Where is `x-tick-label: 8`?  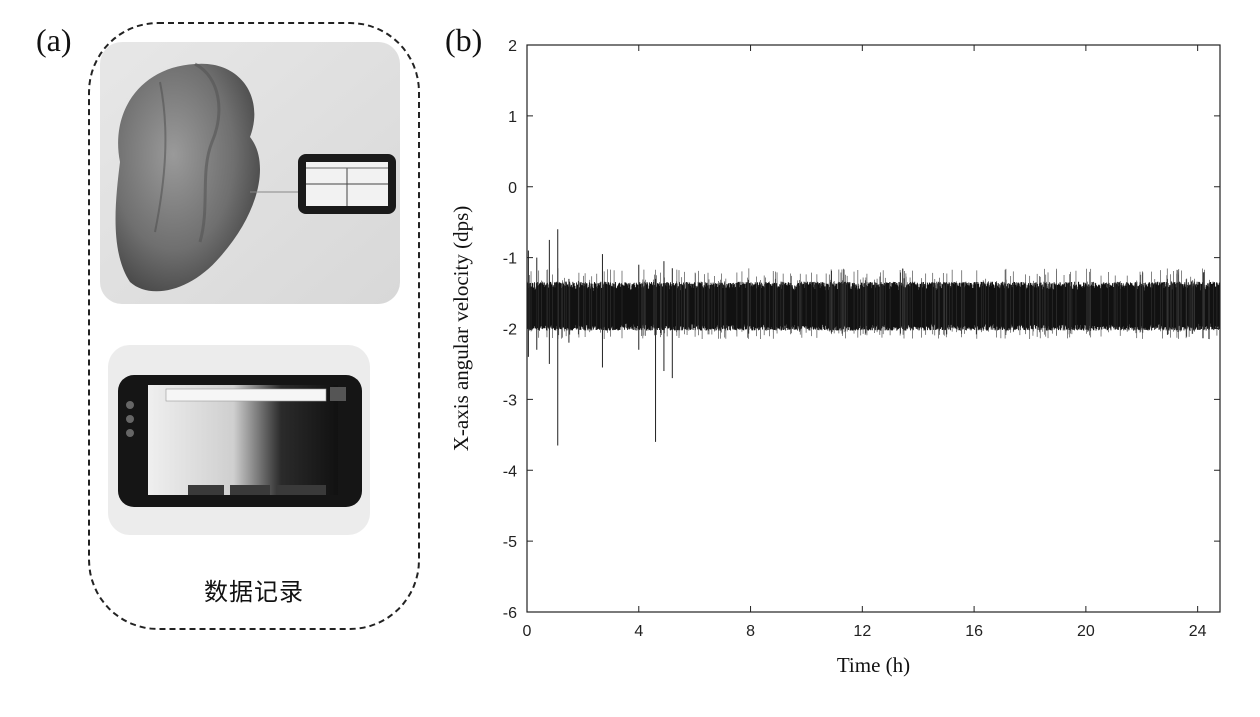
x-tick-label: 8 is located at coordinates (750, 631).